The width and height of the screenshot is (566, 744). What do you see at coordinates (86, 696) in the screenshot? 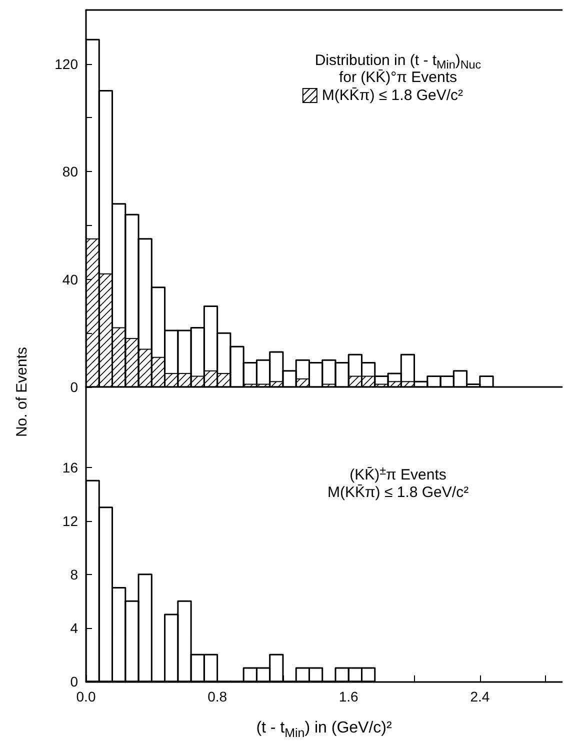
I see `x-tick-label: 0.0` at bounding box center [86, 696].